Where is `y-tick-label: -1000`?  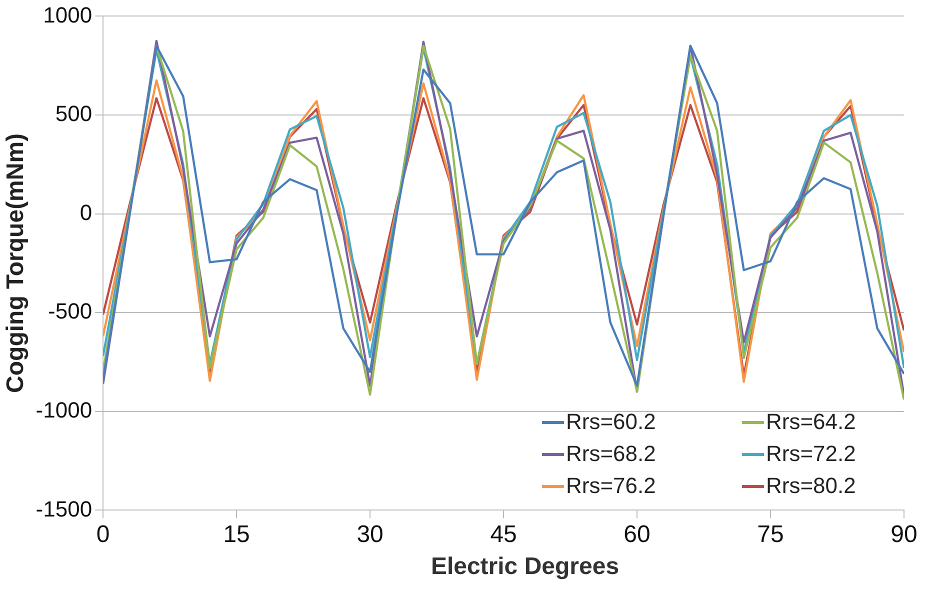 y-tick-label: -1000 is located at coordinates (64, 409).